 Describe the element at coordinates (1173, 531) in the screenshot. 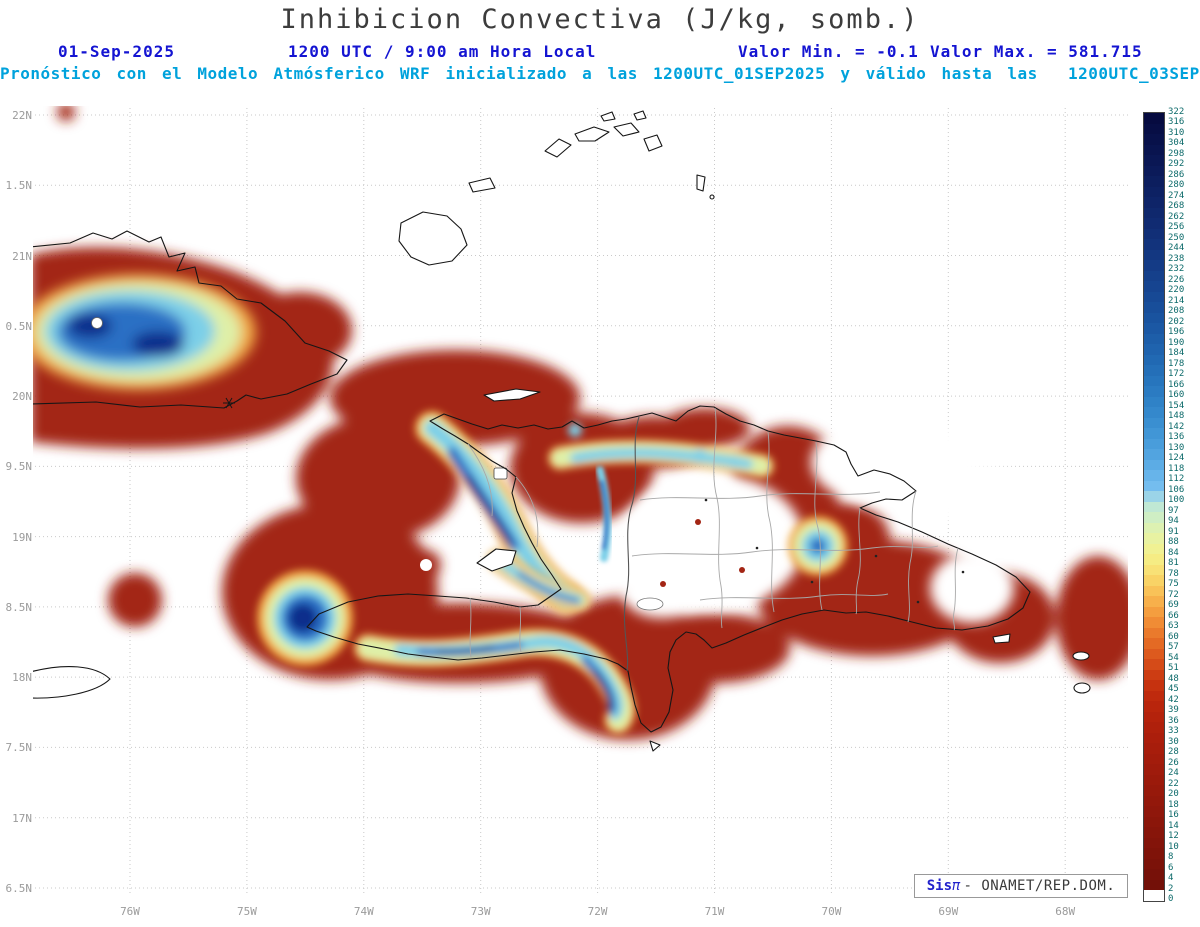

I see `colorbar-tick-label: 91` at that location.